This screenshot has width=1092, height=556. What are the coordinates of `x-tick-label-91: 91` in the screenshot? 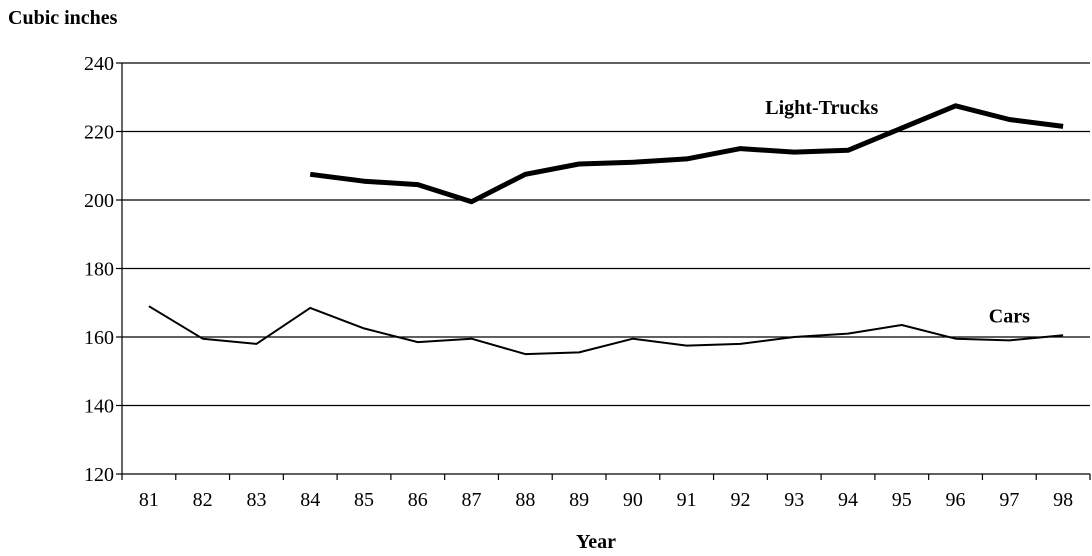 It's located at (687, 500).